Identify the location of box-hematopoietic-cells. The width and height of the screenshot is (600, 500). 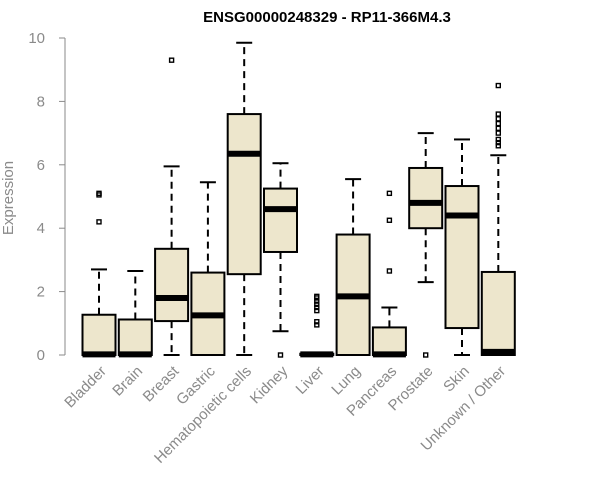
(244, 198).